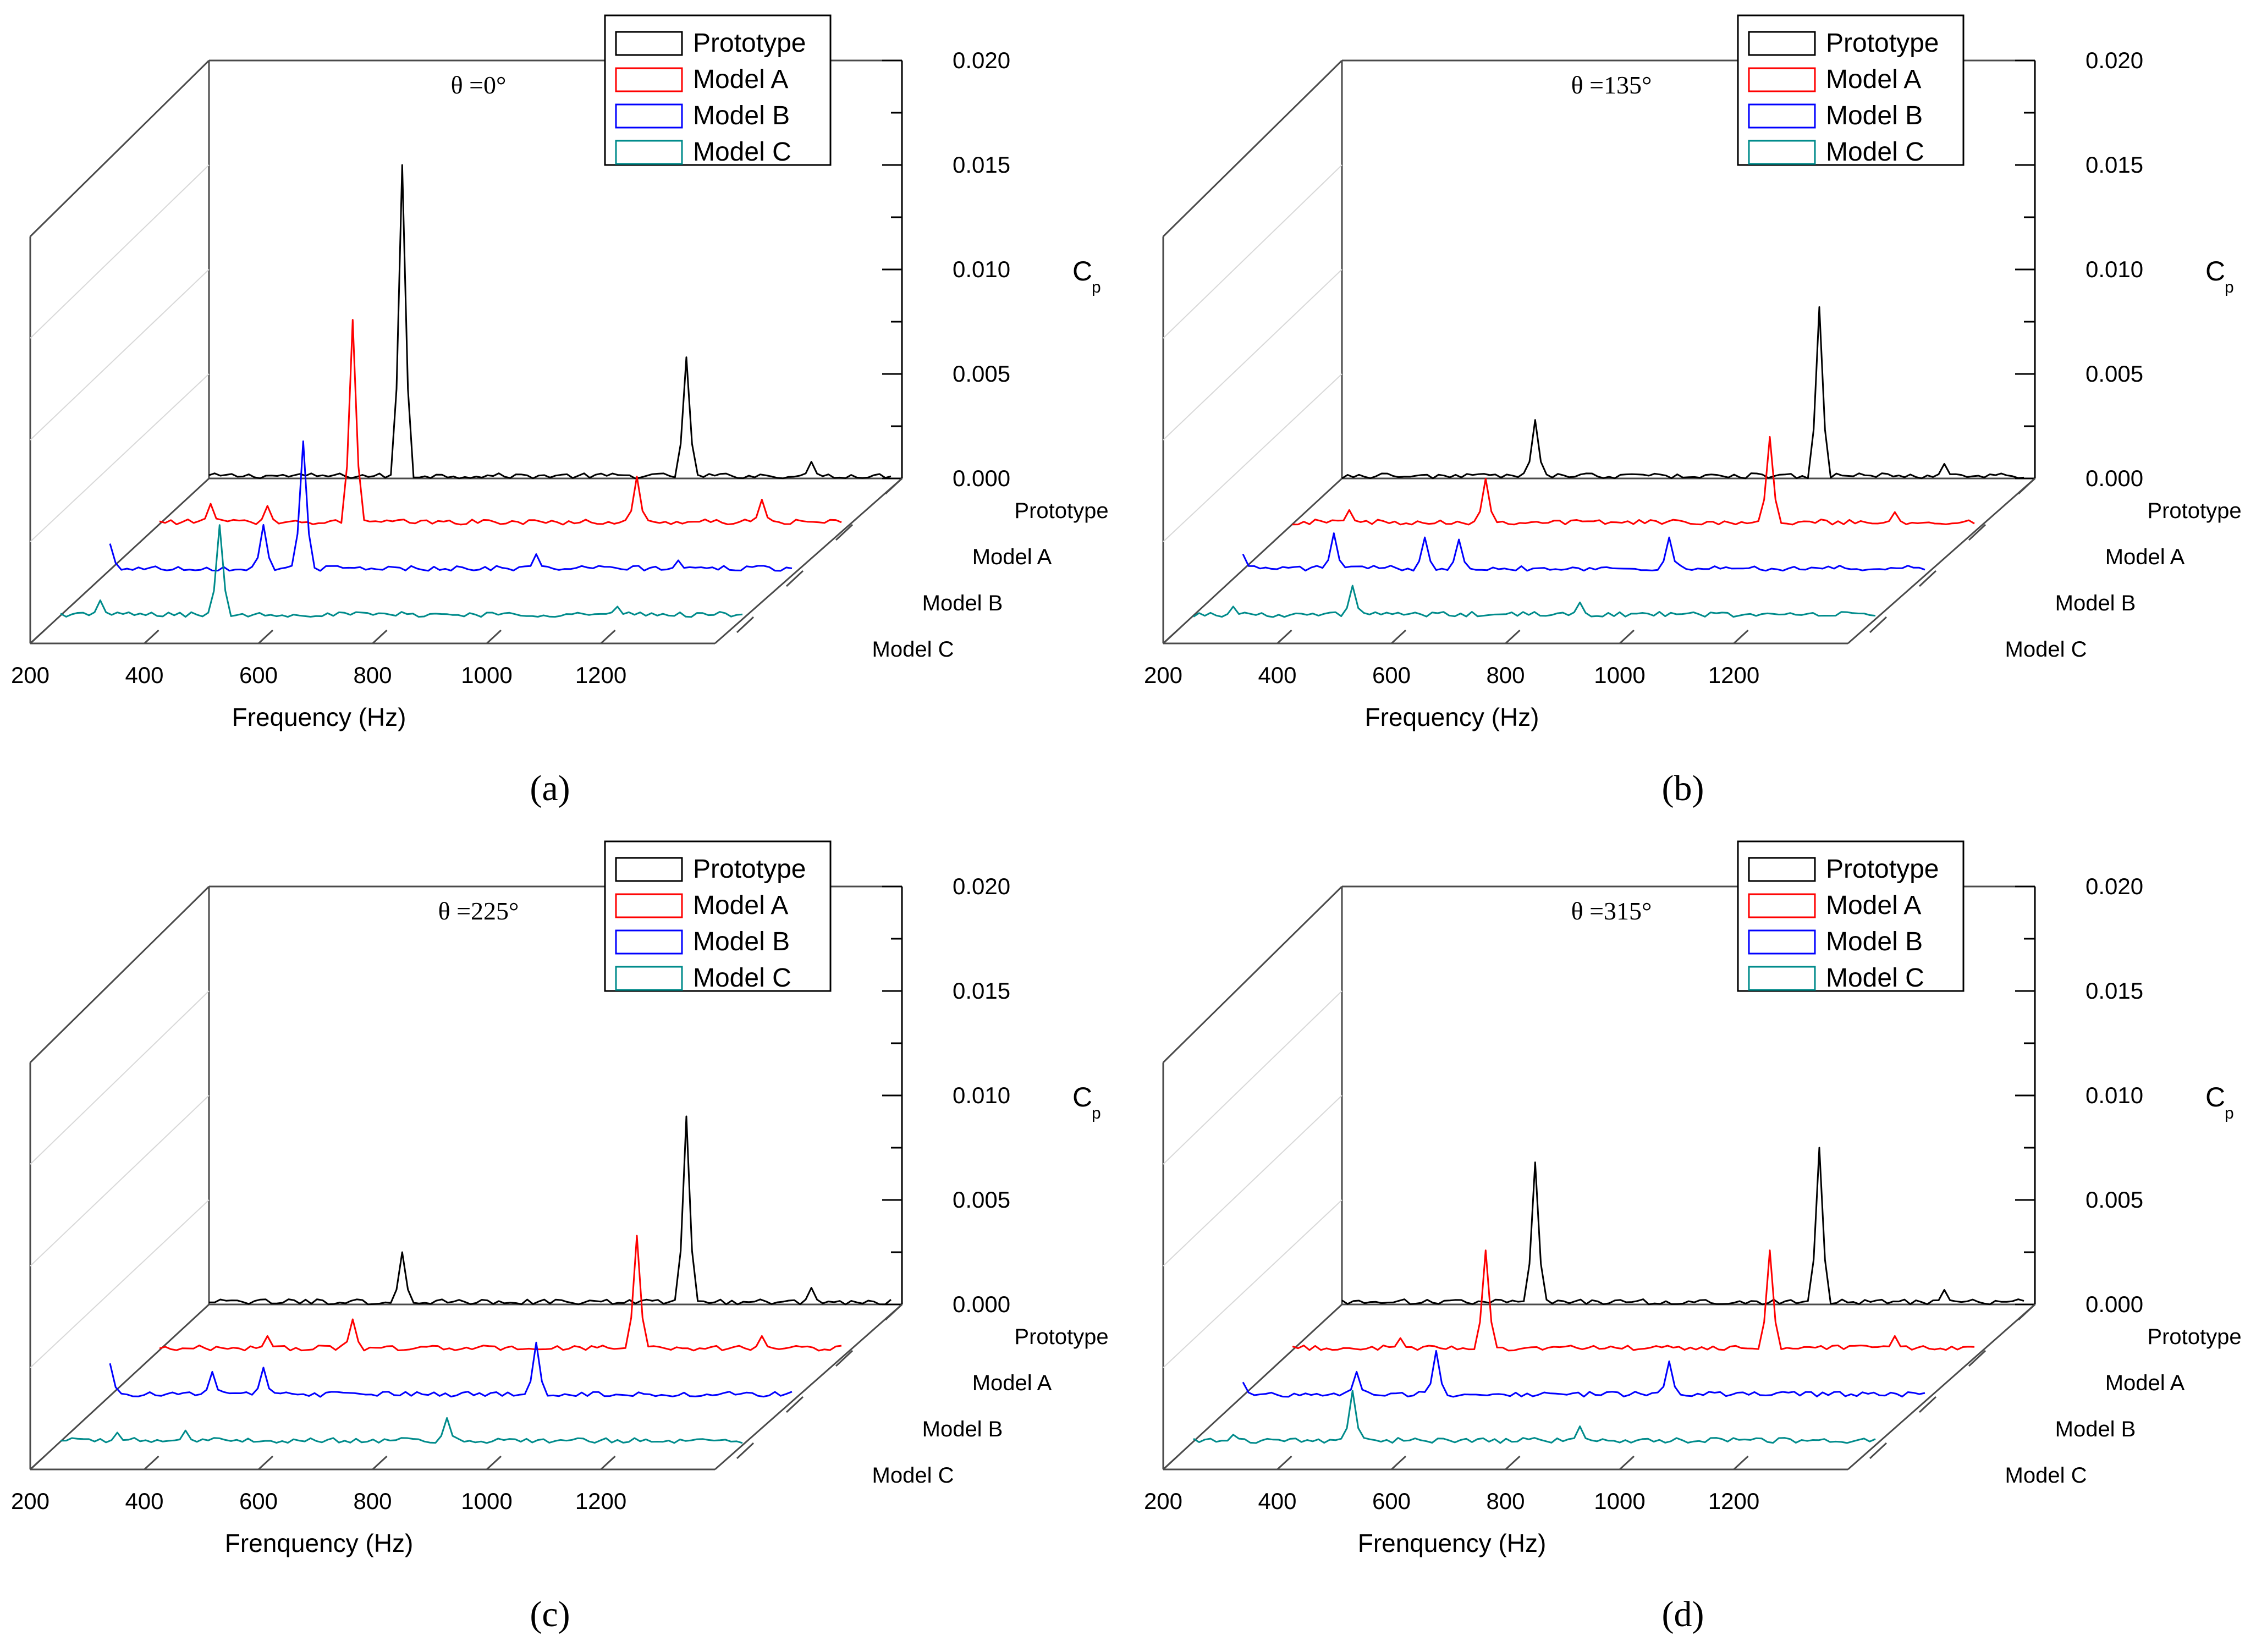  Describe the element at coordinates (2114, 269) in the screenshot. I see `cp-tick-label: 0.010` at that location.